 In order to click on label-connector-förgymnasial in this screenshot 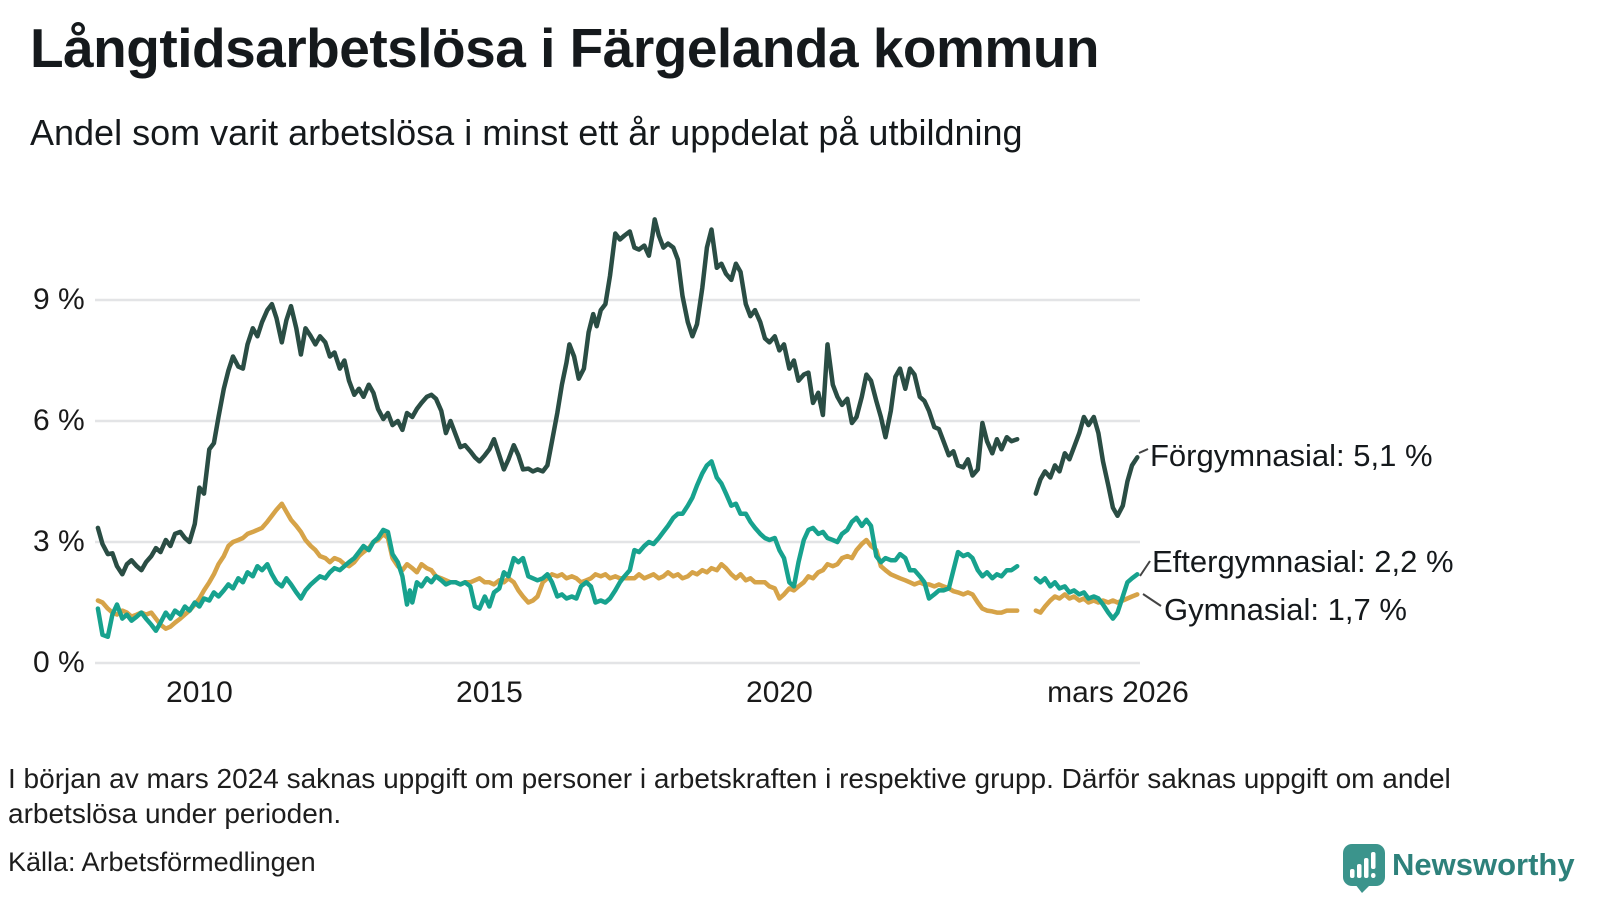, I will do `click(1143, 451)`.